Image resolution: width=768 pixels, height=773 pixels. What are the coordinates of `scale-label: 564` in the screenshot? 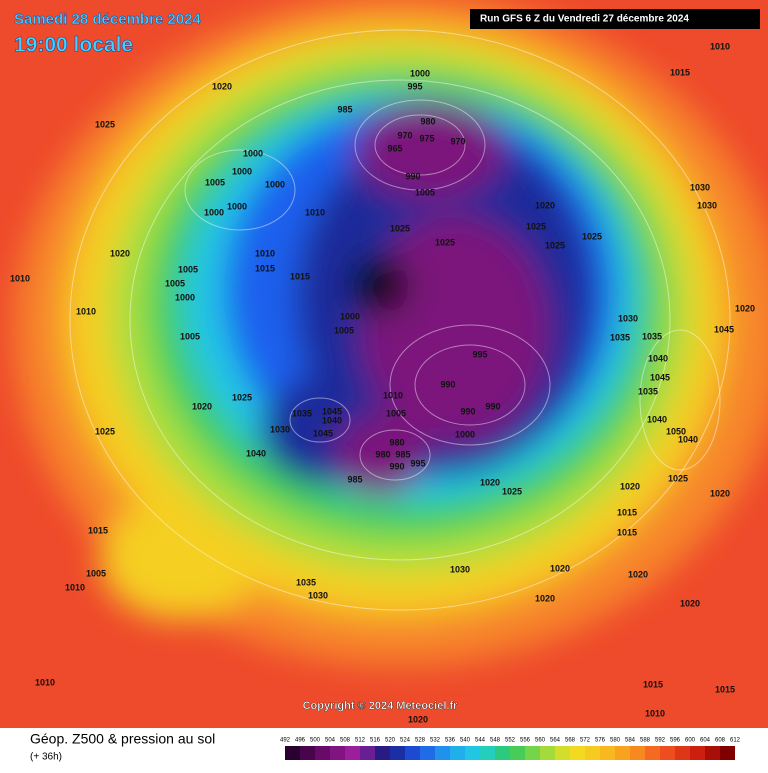 It's located at (555, 741).